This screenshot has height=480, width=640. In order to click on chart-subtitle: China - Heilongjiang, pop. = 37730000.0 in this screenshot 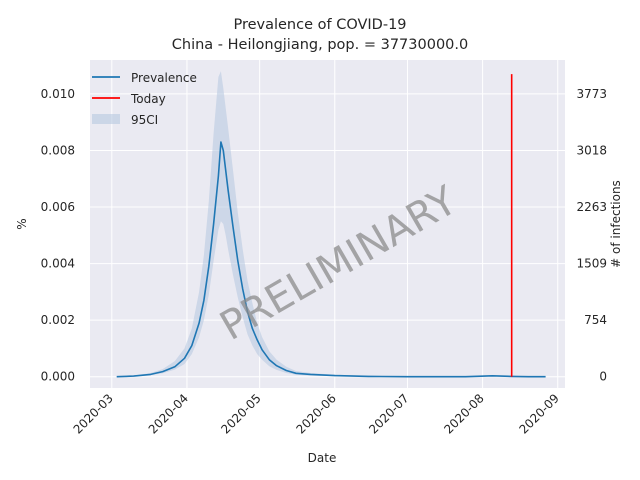, I will do `click(320, 45)`.